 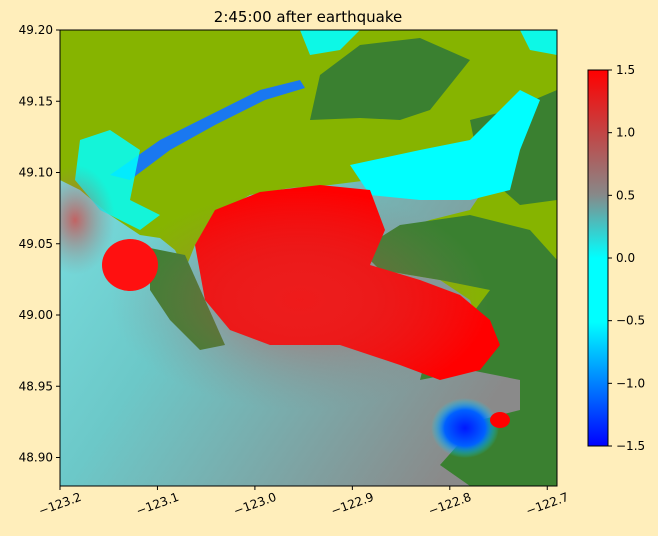 What do you see at coordinates (207, 130) in the screenshot?
I see `river-water` at bounding box center [207, 130].